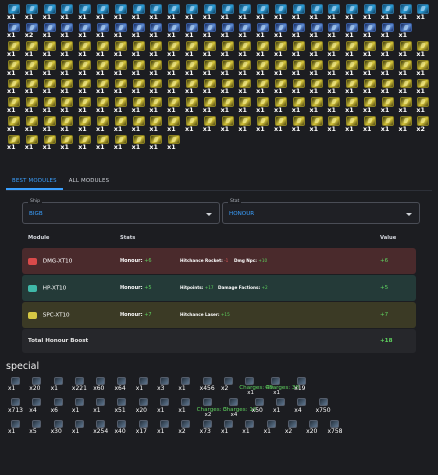  Describe the element at coordinates (122, 406) in the screenshot. I see `special-item: x51` at that location.